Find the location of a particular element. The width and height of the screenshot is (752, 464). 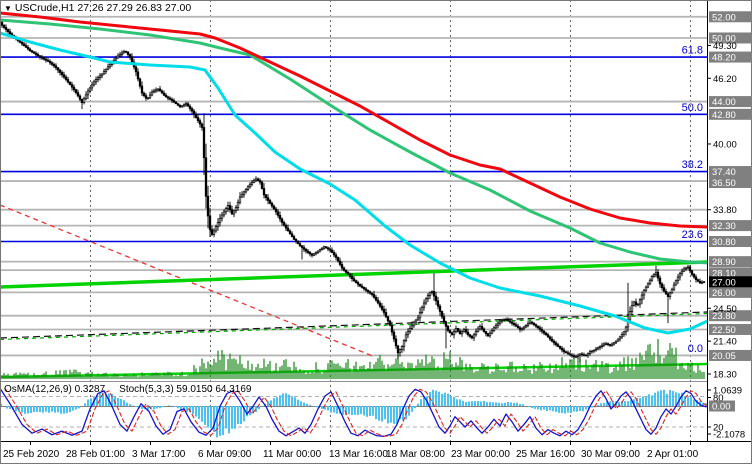

time-label: 3 Mar 17:00 is located at coordinates (159, 454).